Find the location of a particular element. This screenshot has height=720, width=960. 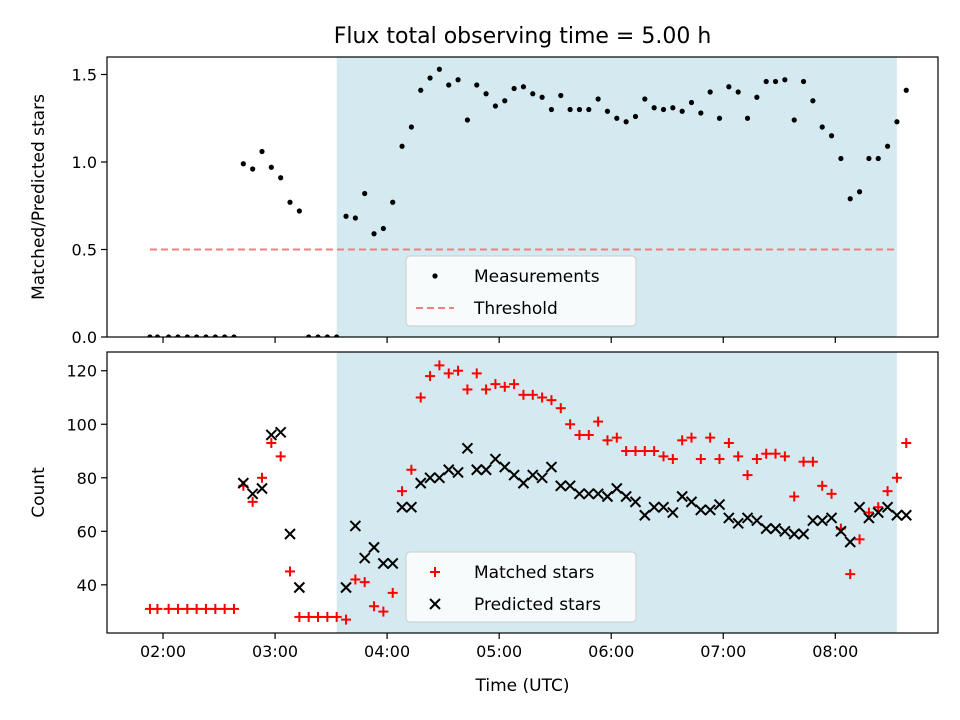

y-tick-label: 0.0 is located at coordinates (84, 337).